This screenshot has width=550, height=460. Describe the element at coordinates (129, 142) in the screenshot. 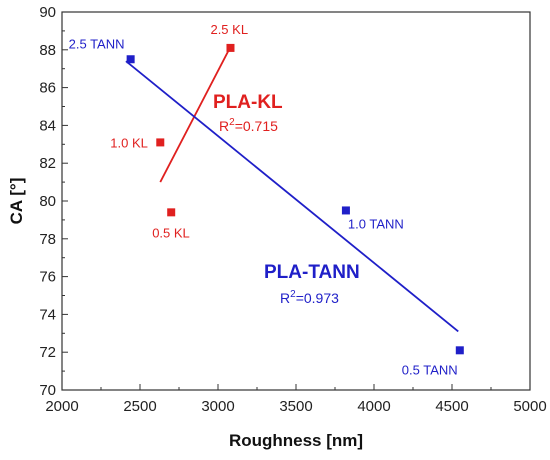

I see `data-point-label: 1.0 KL` at that location.